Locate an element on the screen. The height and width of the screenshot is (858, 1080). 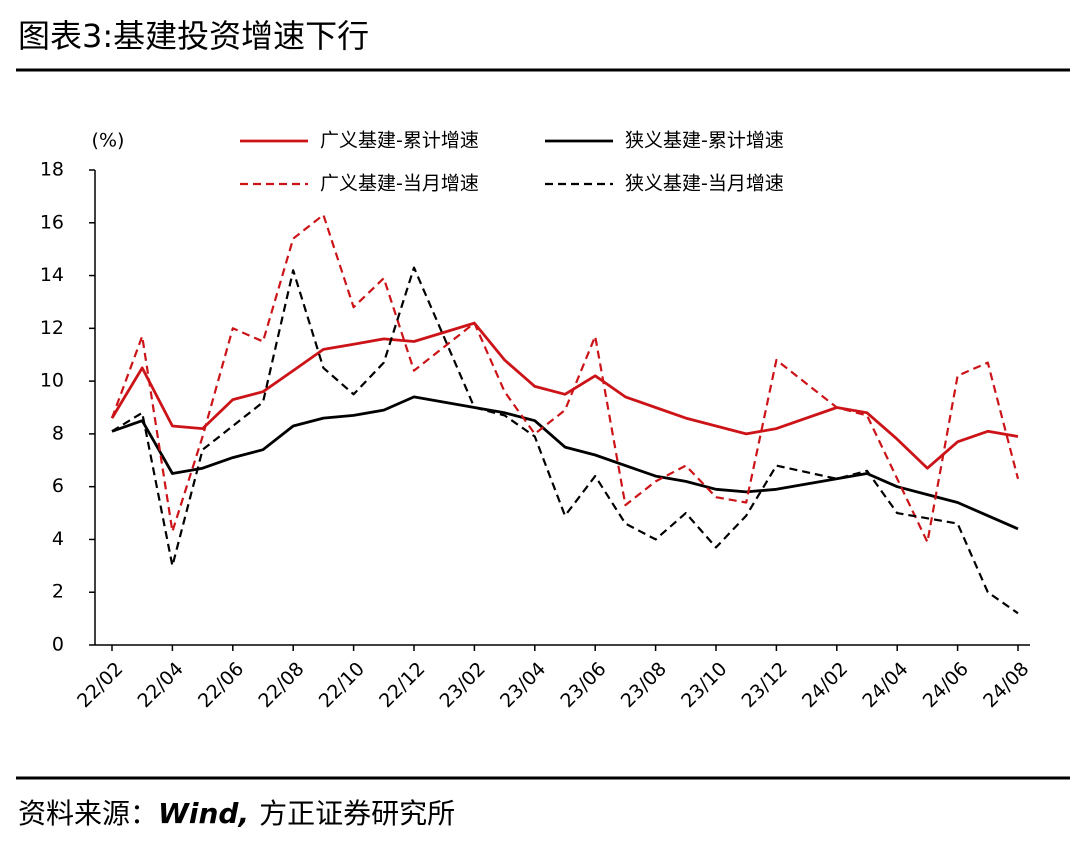
x-tick-label: 22/08 is located at coordinates (281, 685).